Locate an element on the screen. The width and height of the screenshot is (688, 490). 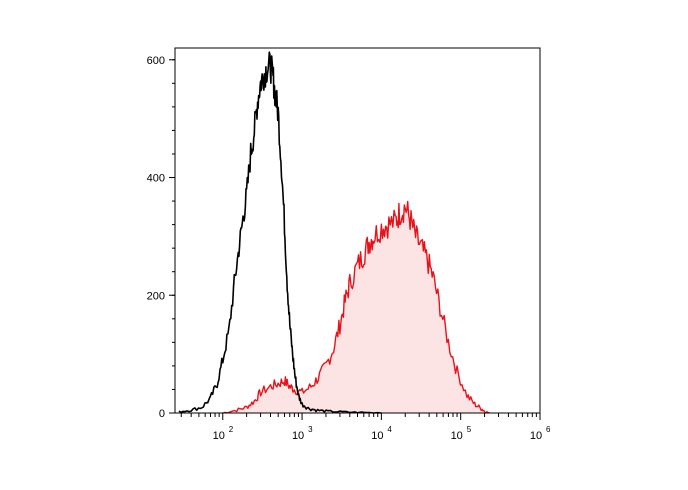
x-tick-exponent: 3 is located at coordinates (310, 429).